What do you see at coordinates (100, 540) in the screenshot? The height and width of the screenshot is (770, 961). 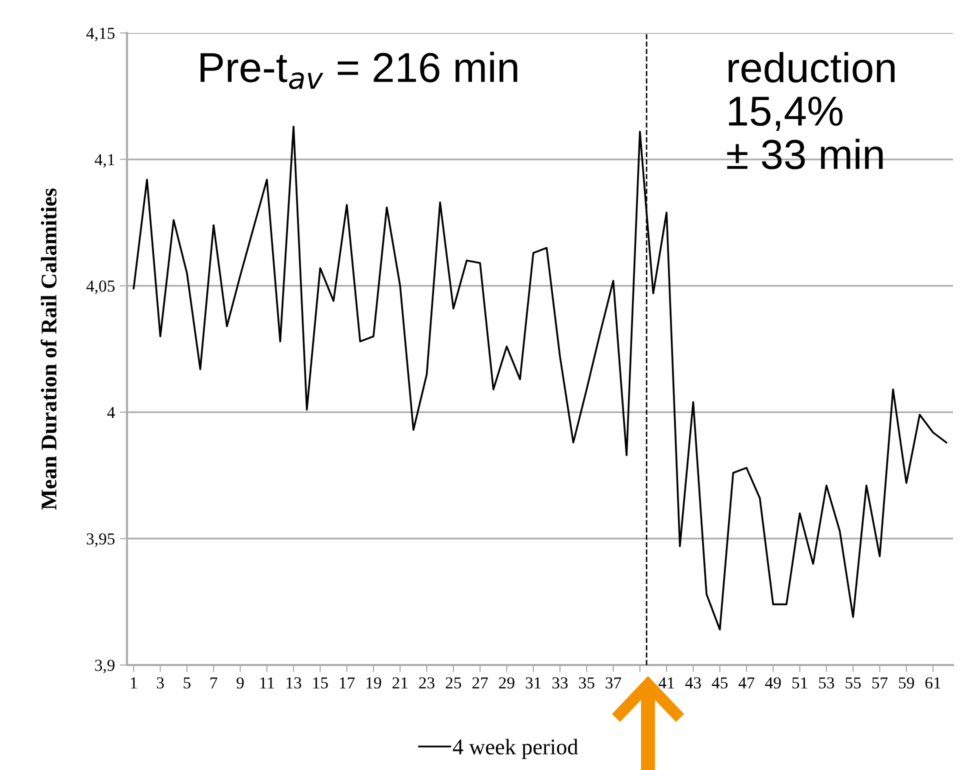 I see `y-tick-label: 3,95` at bounding box center [100, 540].